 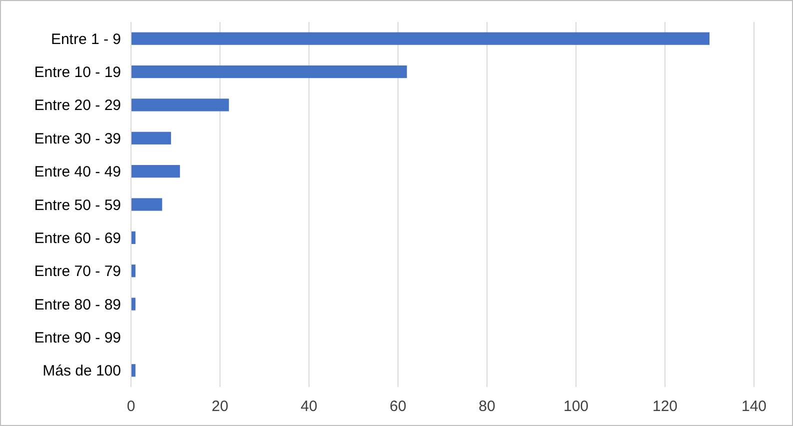 I want to click on y-tick-label: Entre 1 - 9, so click(x=85, y=39).